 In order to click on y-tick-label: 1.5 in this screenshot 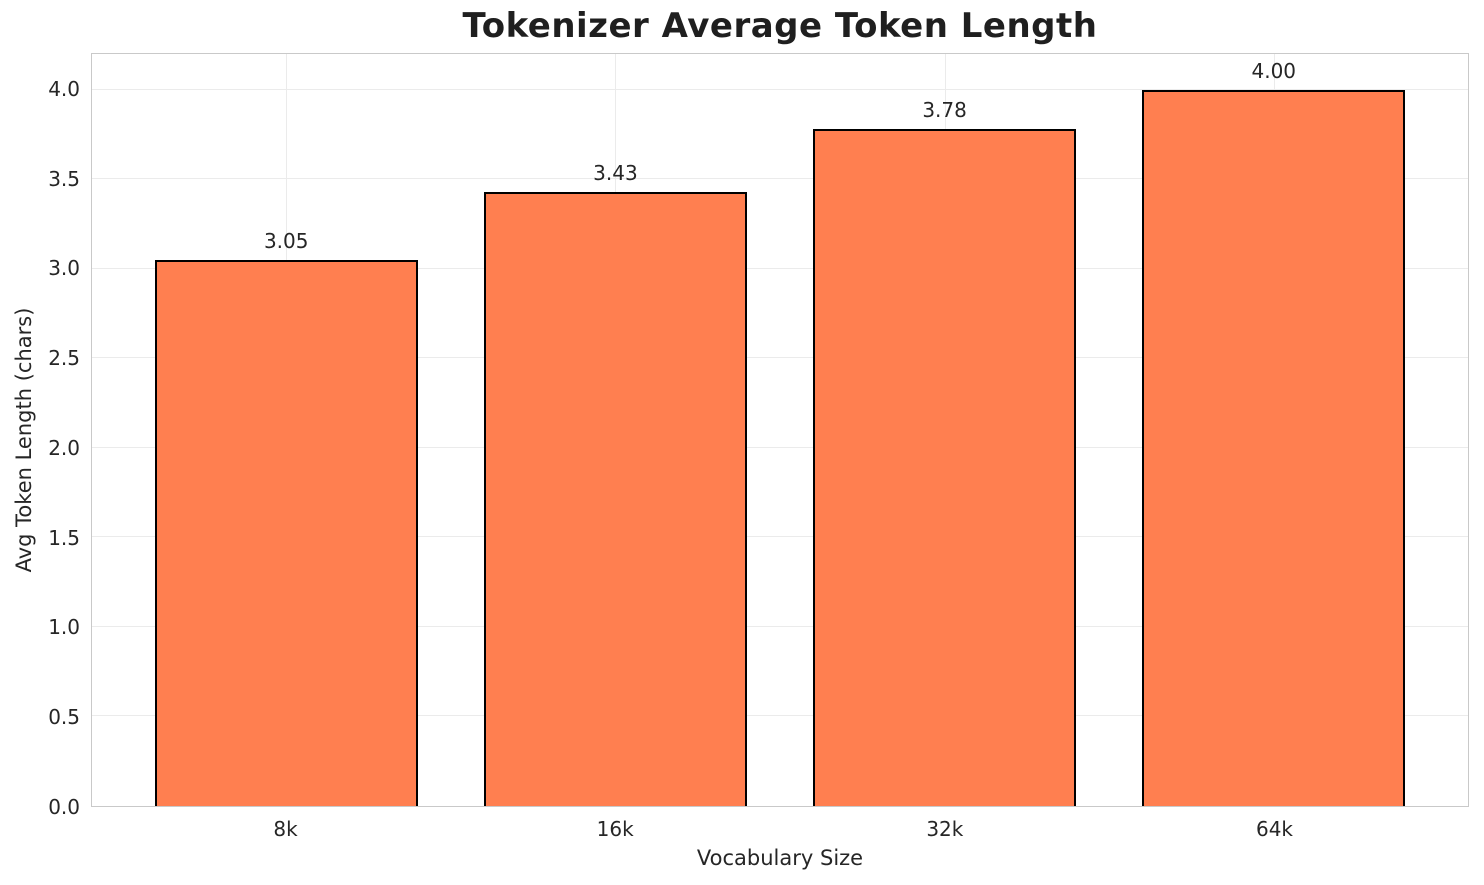, I will do `click(64, 537)`.